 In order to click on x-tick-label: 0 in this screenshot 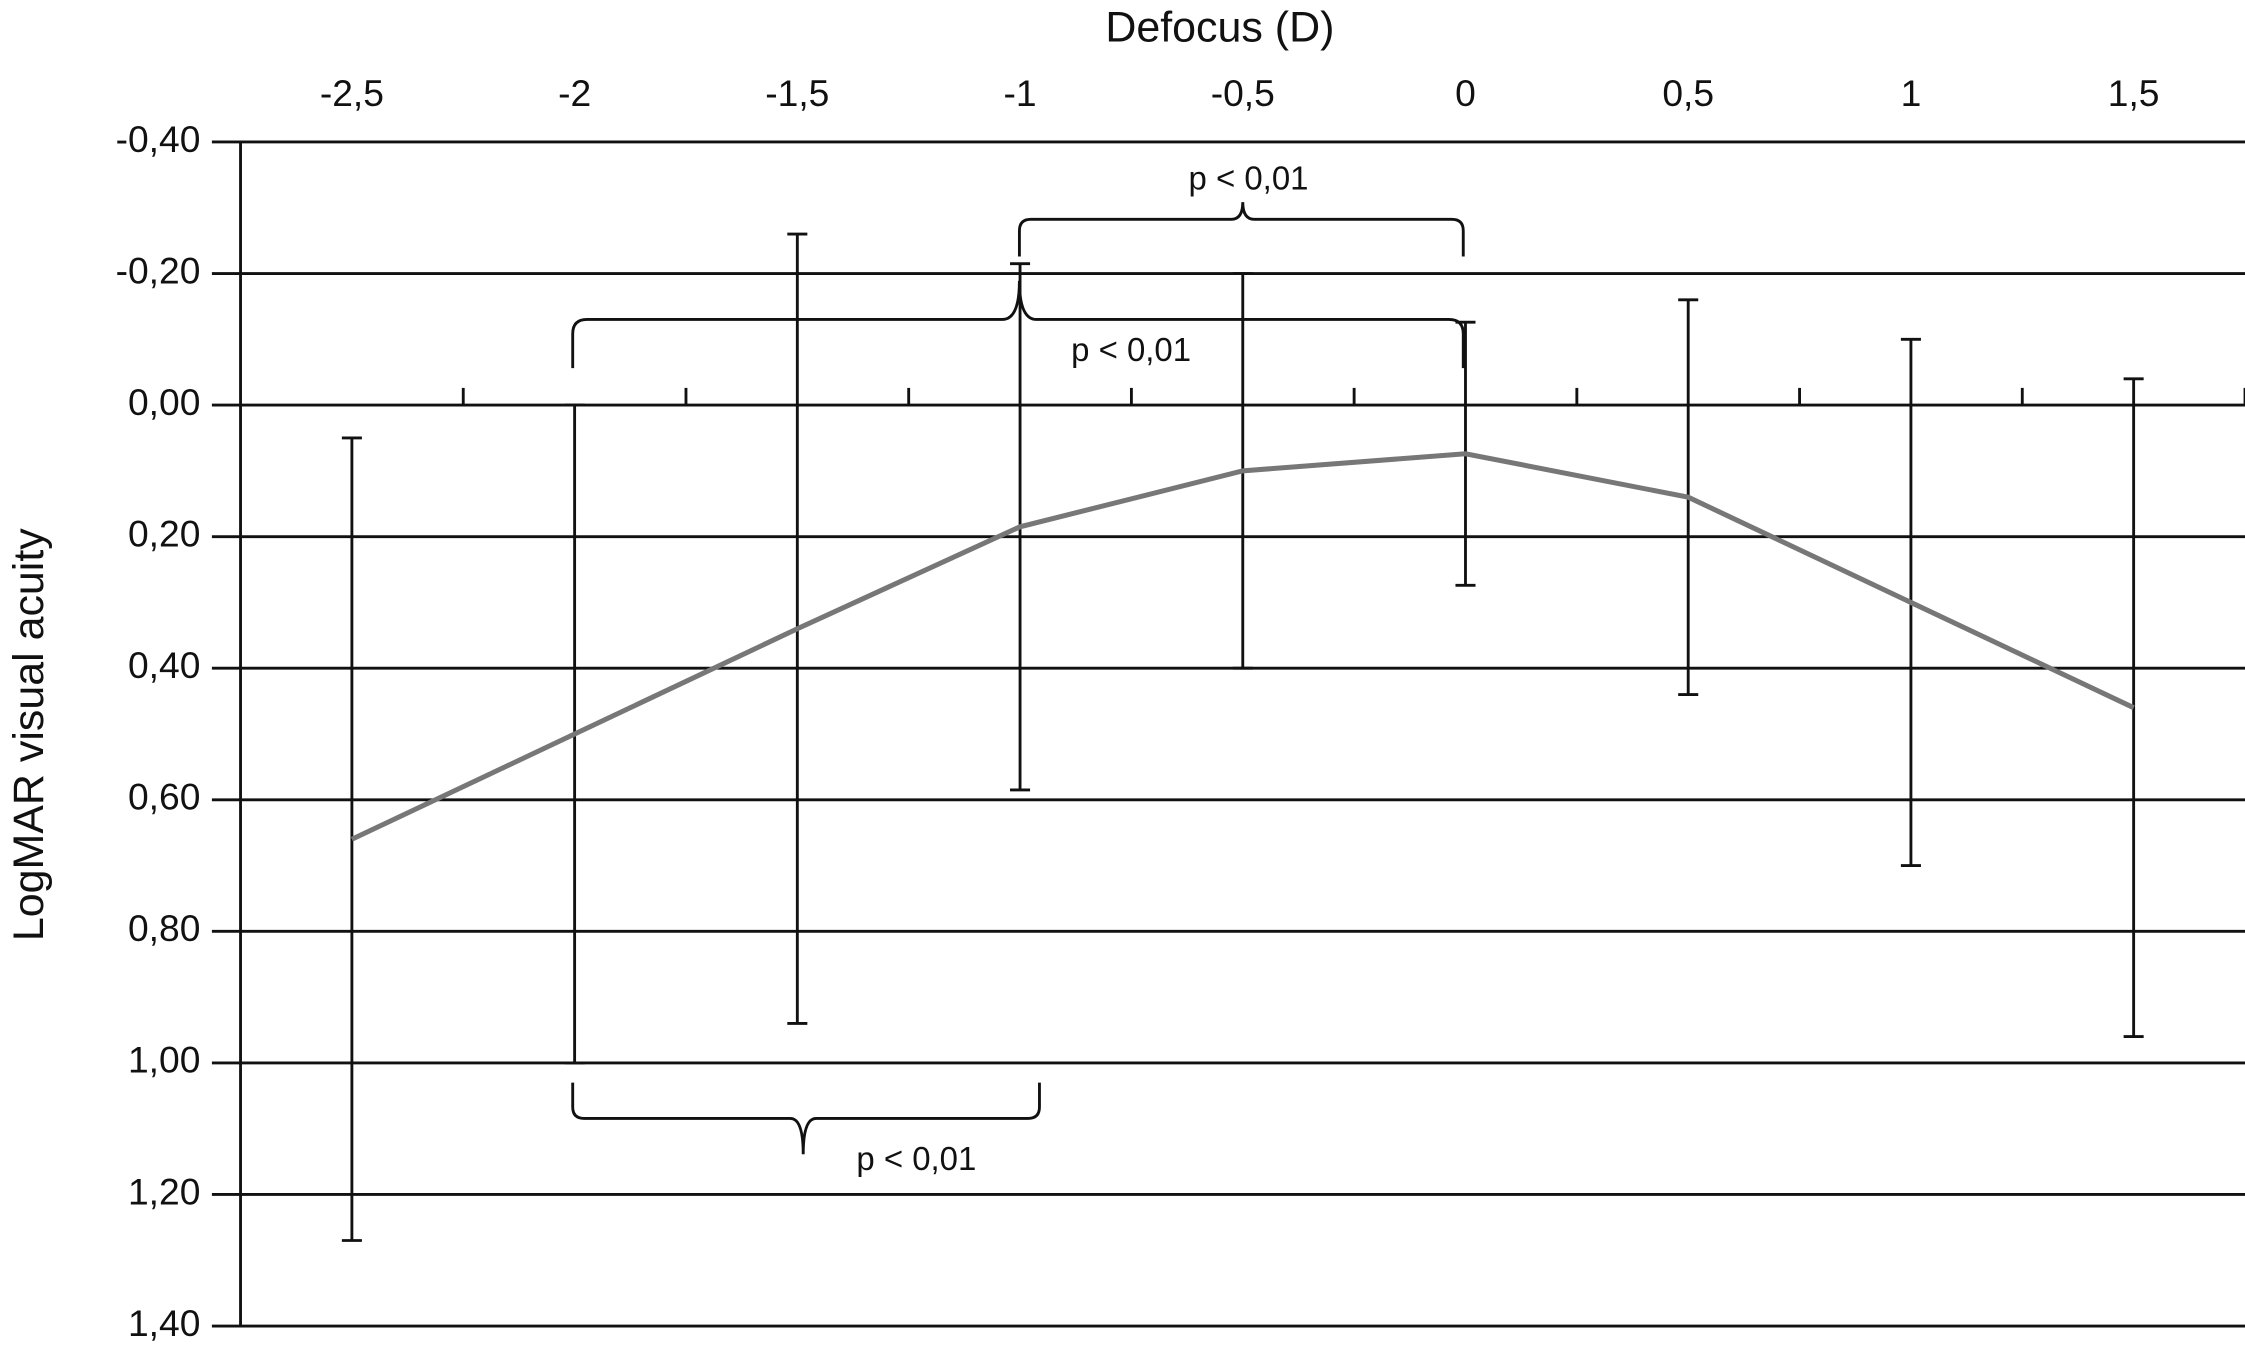, I will do `click(1465, 93)`.